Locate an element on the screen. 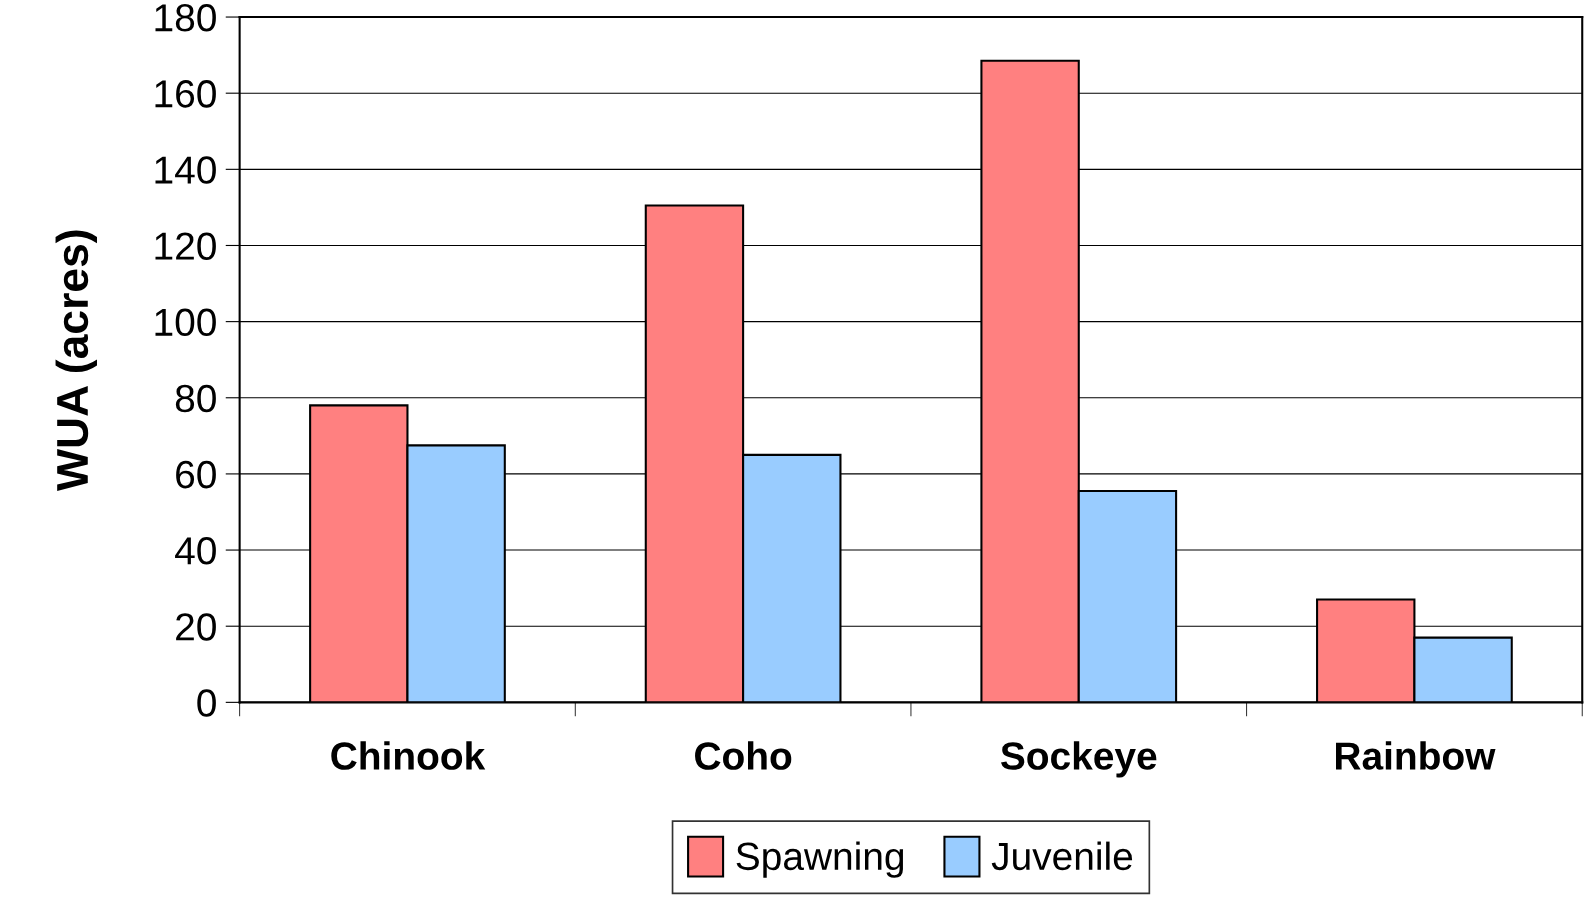 This screenshot has width=1587, height=897. y-tick-label: 0 is located at coordinates (206, 703).